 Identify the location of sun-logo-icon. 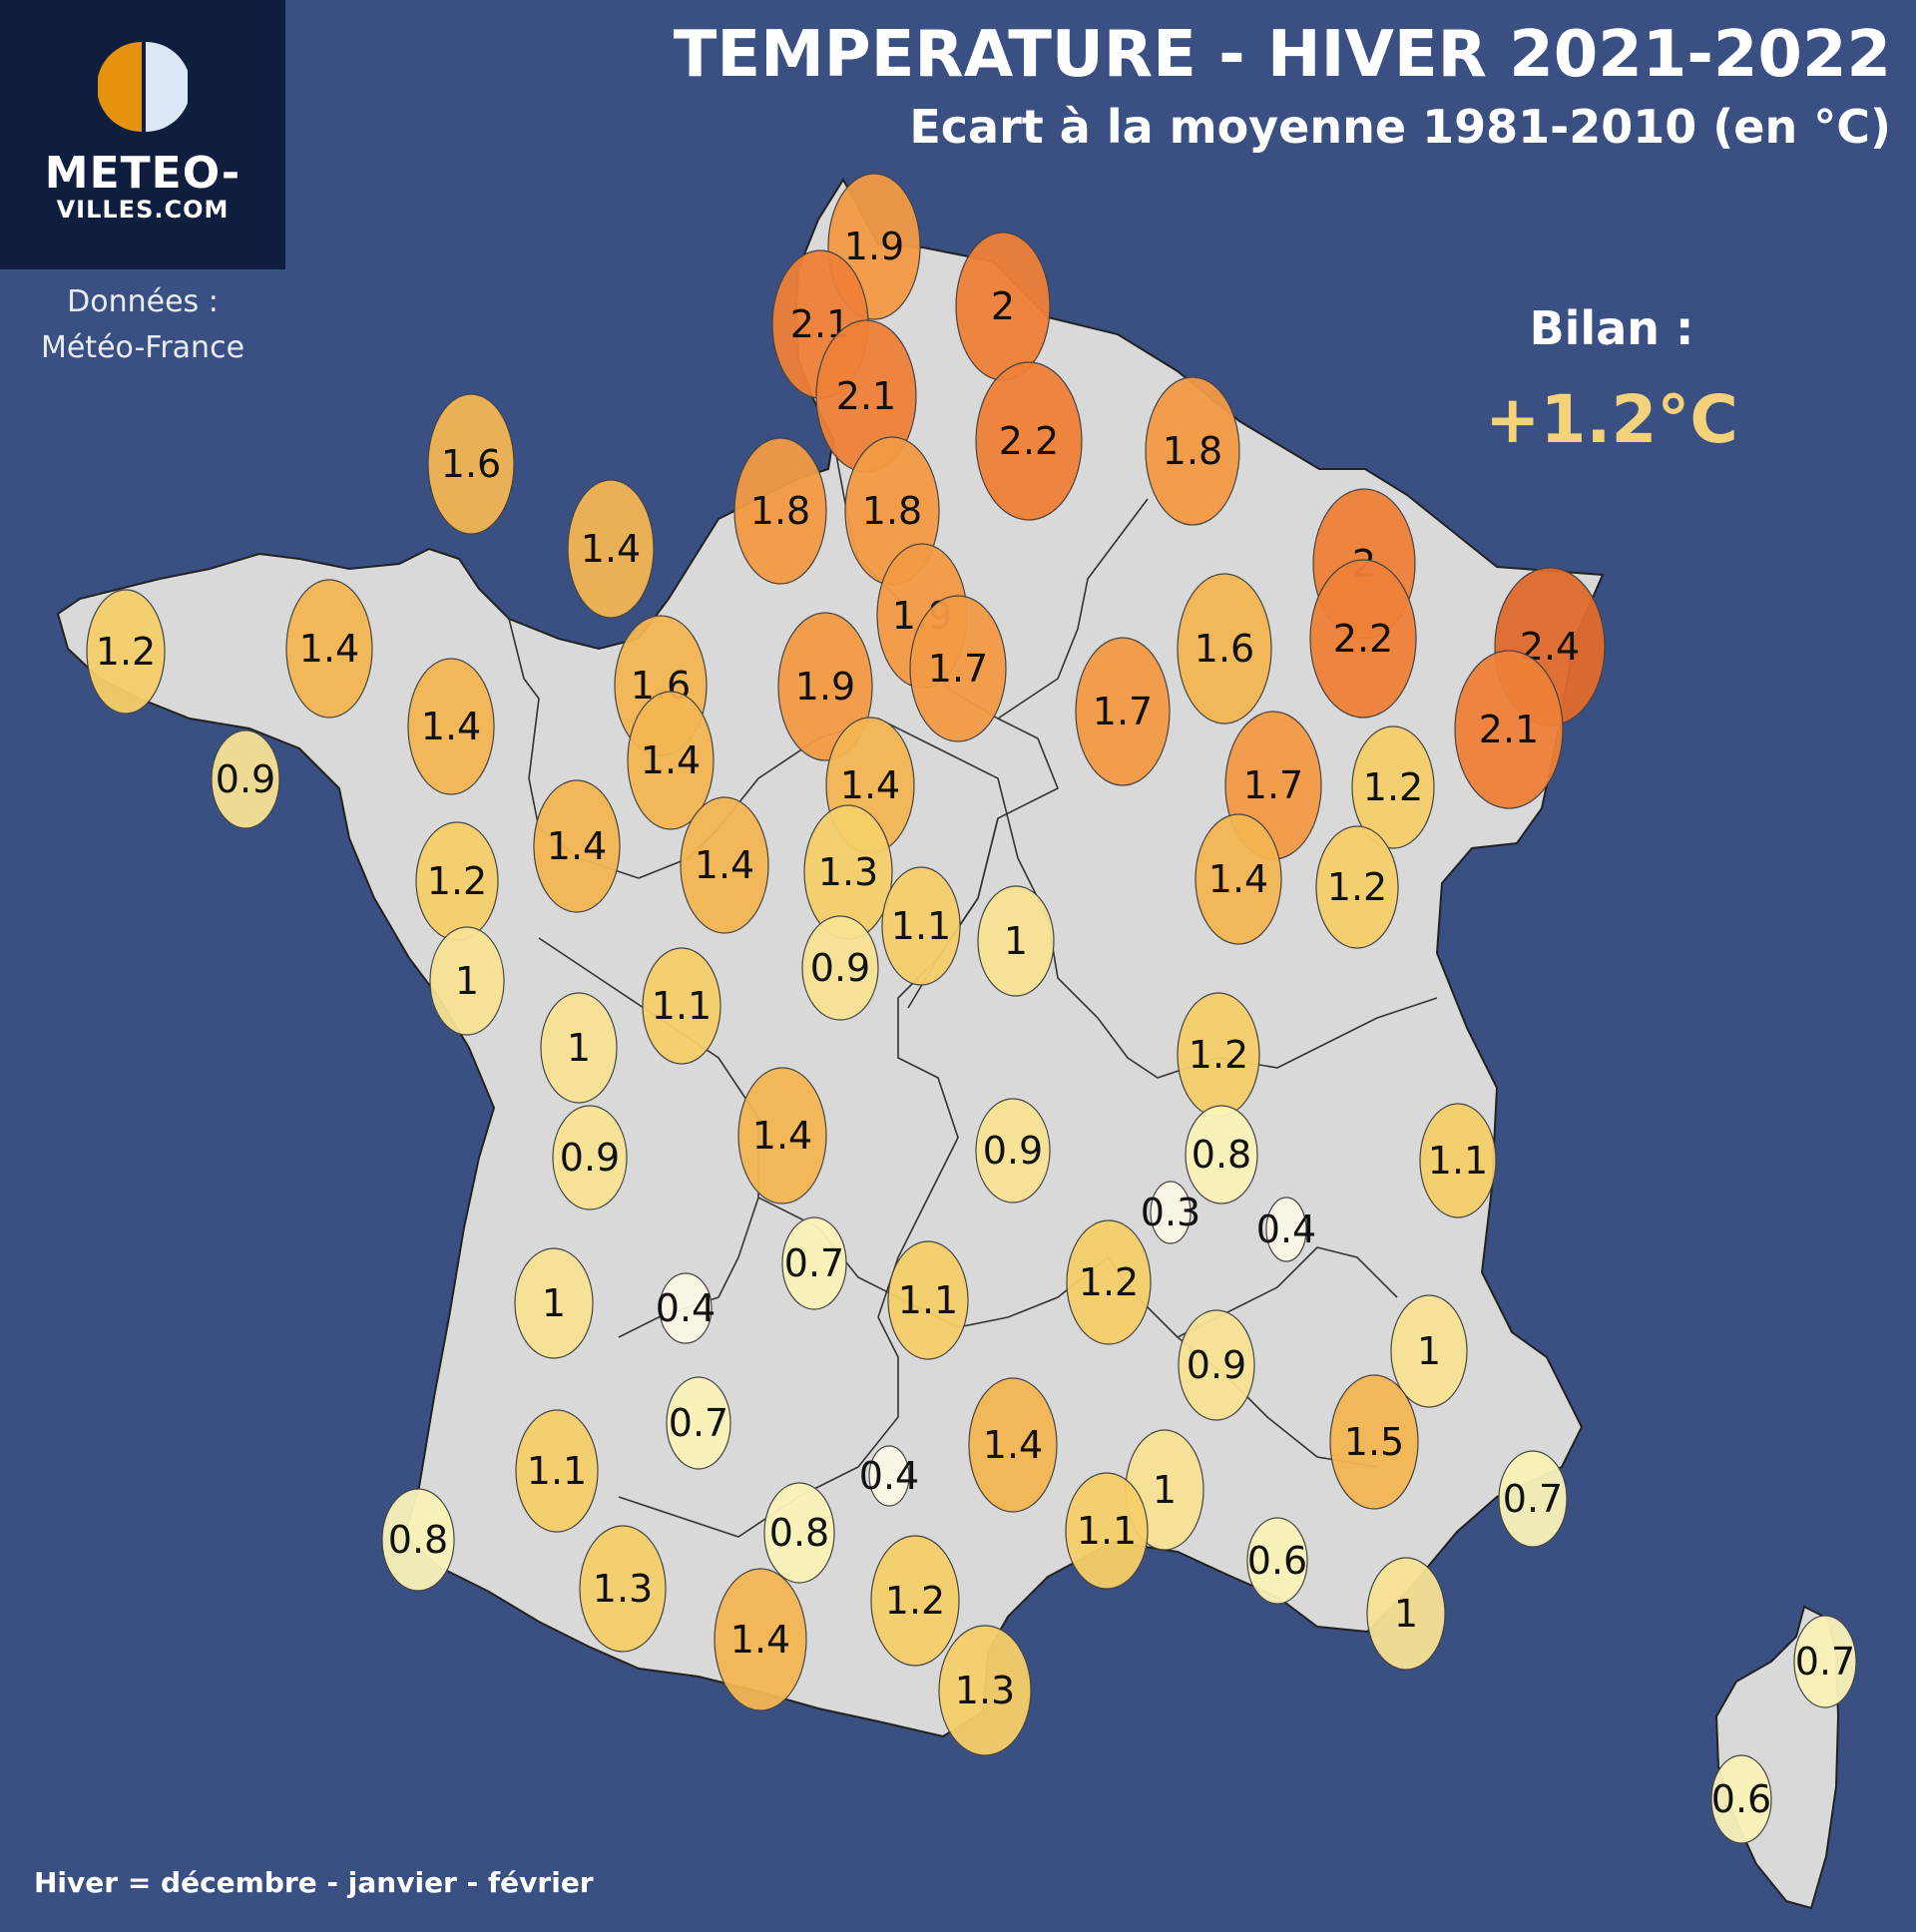
(143, 87).